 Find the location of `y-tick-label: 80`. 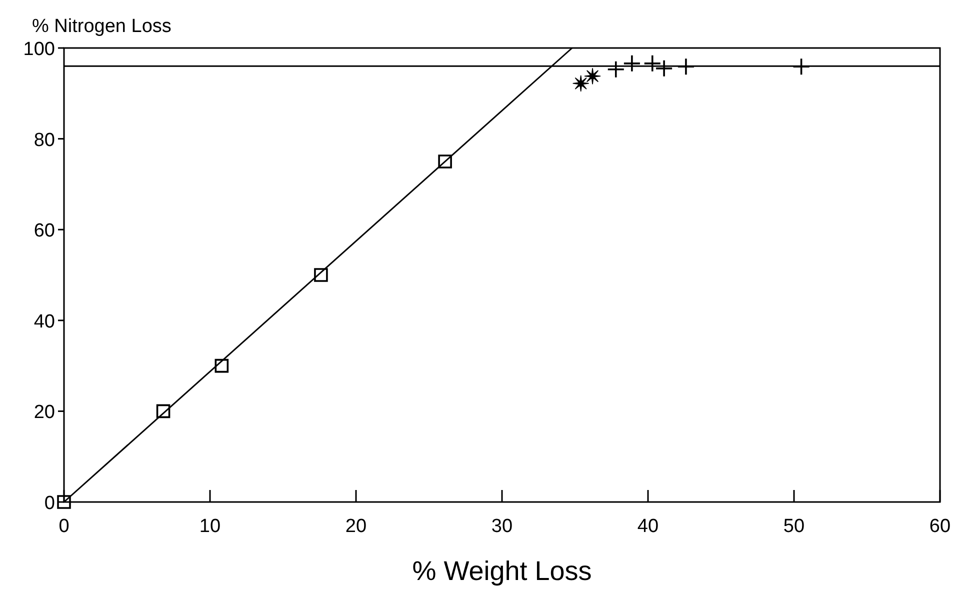

y-tick-label: 80 is located at coordinates (44, 140).